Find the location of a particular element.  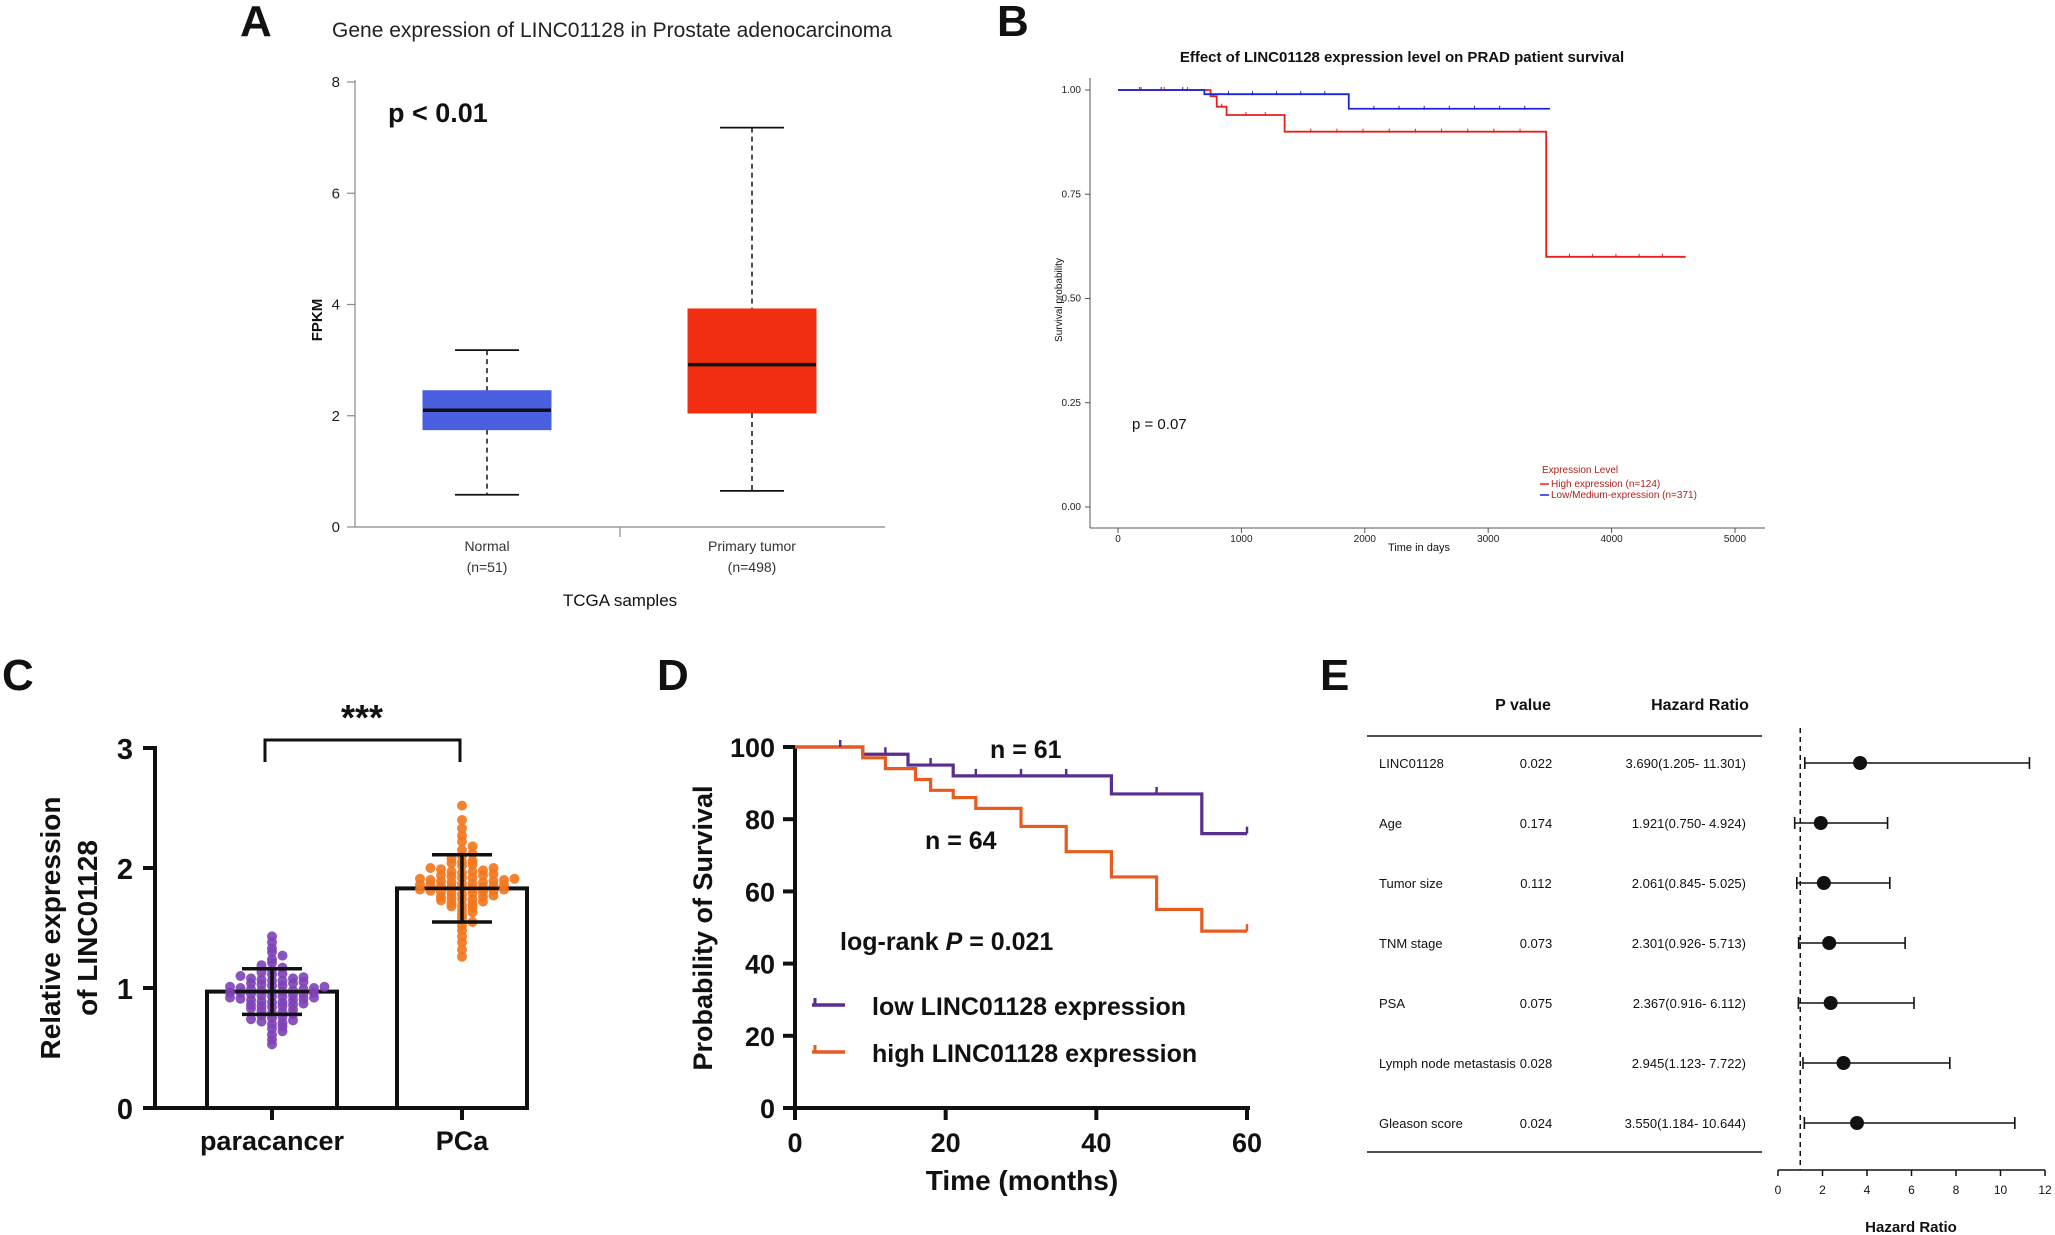

panel-a-xtick-label: Primary tumor is located at coordinates (752, 546).